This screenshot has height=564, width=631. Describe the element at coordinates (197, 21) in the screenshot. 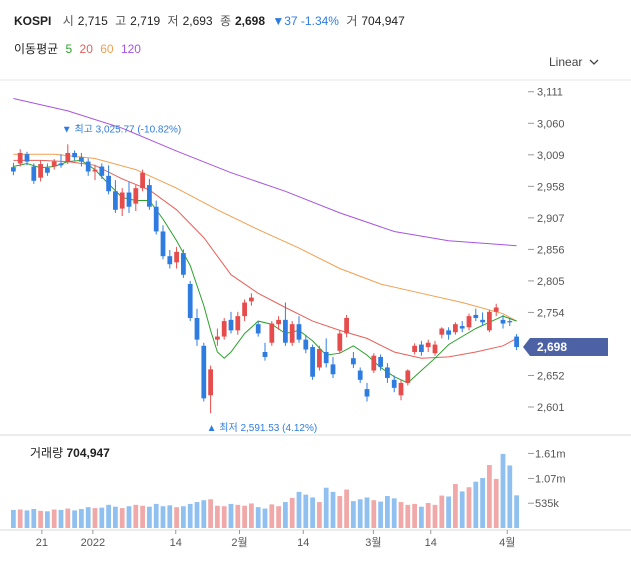

I see `low-value: 2,693` at that location.